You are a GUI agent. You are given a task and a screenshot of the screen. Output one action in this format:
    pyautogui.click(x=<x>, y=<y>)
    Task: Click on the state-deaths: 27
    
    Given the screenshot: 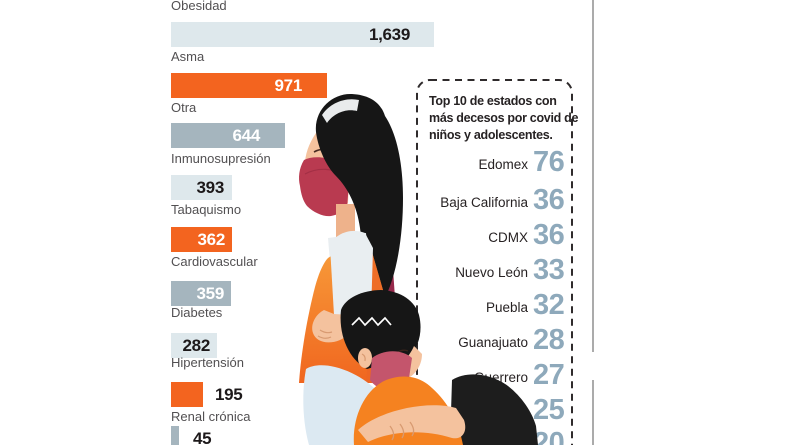 What is the action you would take?
    pyautogui.click(x=549, y=375)
    